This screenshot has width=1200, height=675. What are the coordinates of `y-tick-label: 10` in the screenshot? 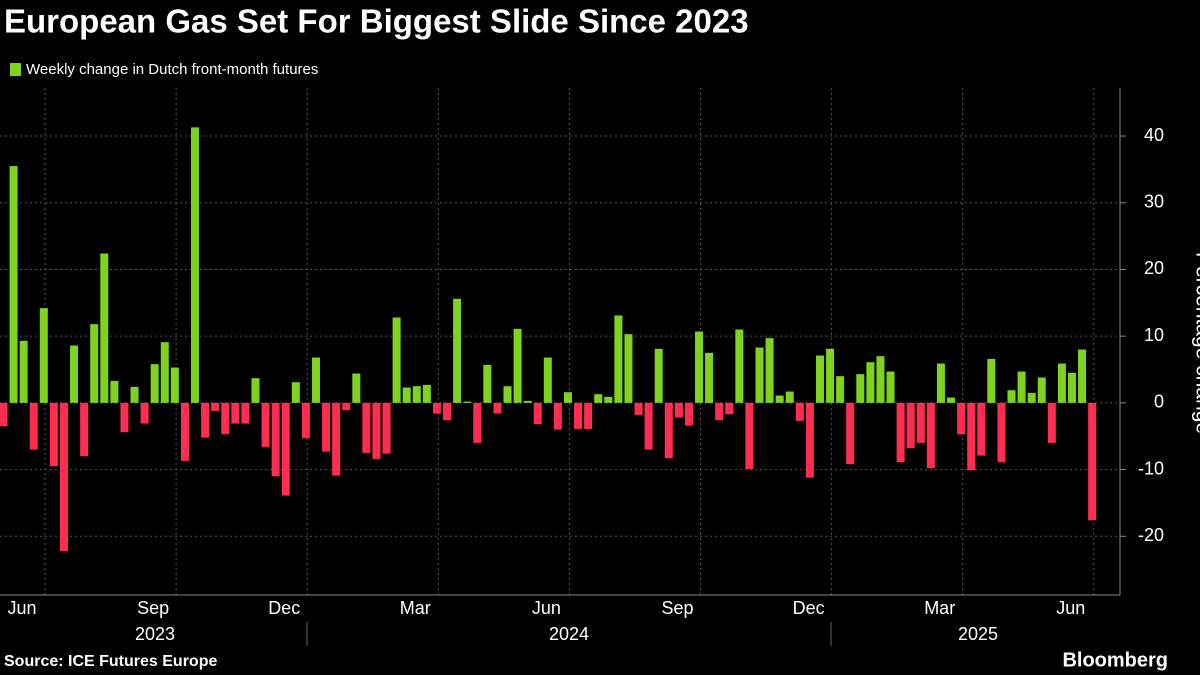 It's located at (1154, 335).